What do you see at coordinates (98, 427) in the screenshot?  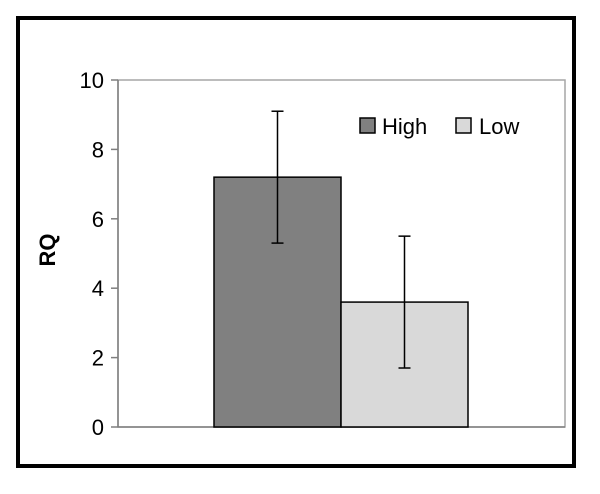 I see `y-tick-label: 0` at bounding box center [98, 427].